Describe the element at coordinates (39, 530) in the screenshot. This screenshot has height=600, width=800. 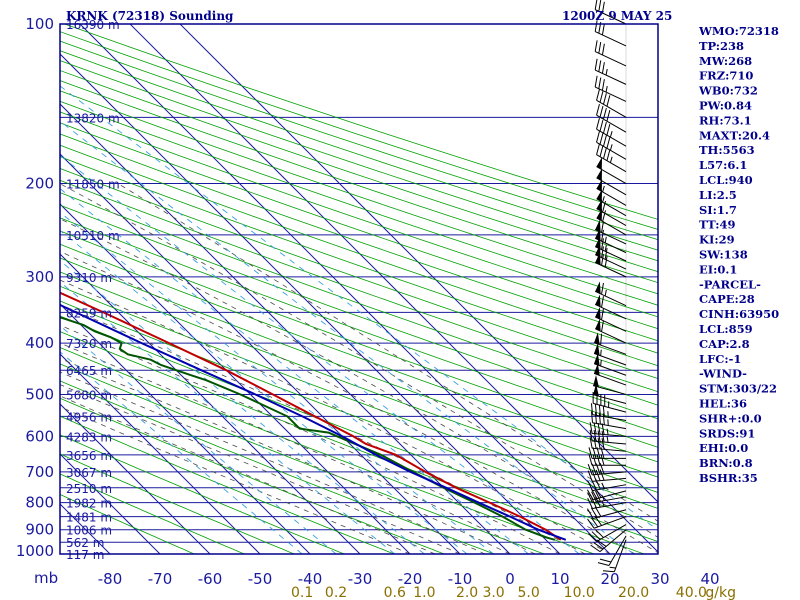
I see `pressure-tick-label: 900` at that location.